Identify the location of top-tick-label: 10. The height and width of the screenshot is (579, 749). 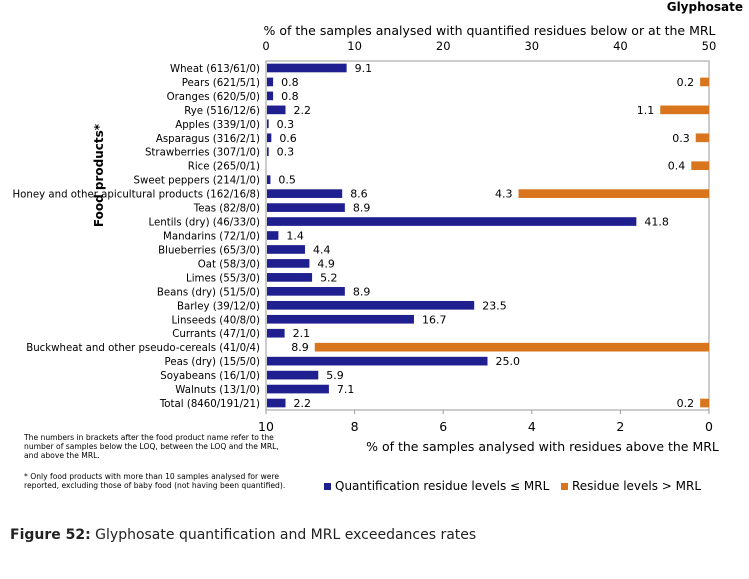
(354, 46).